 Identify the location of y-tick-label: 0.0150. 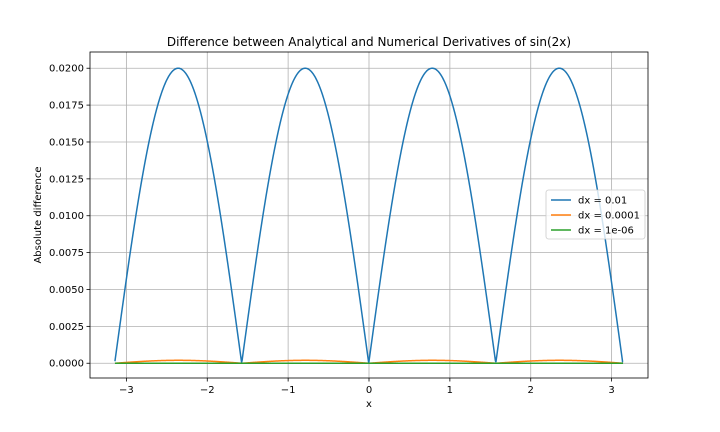
(66, 142).